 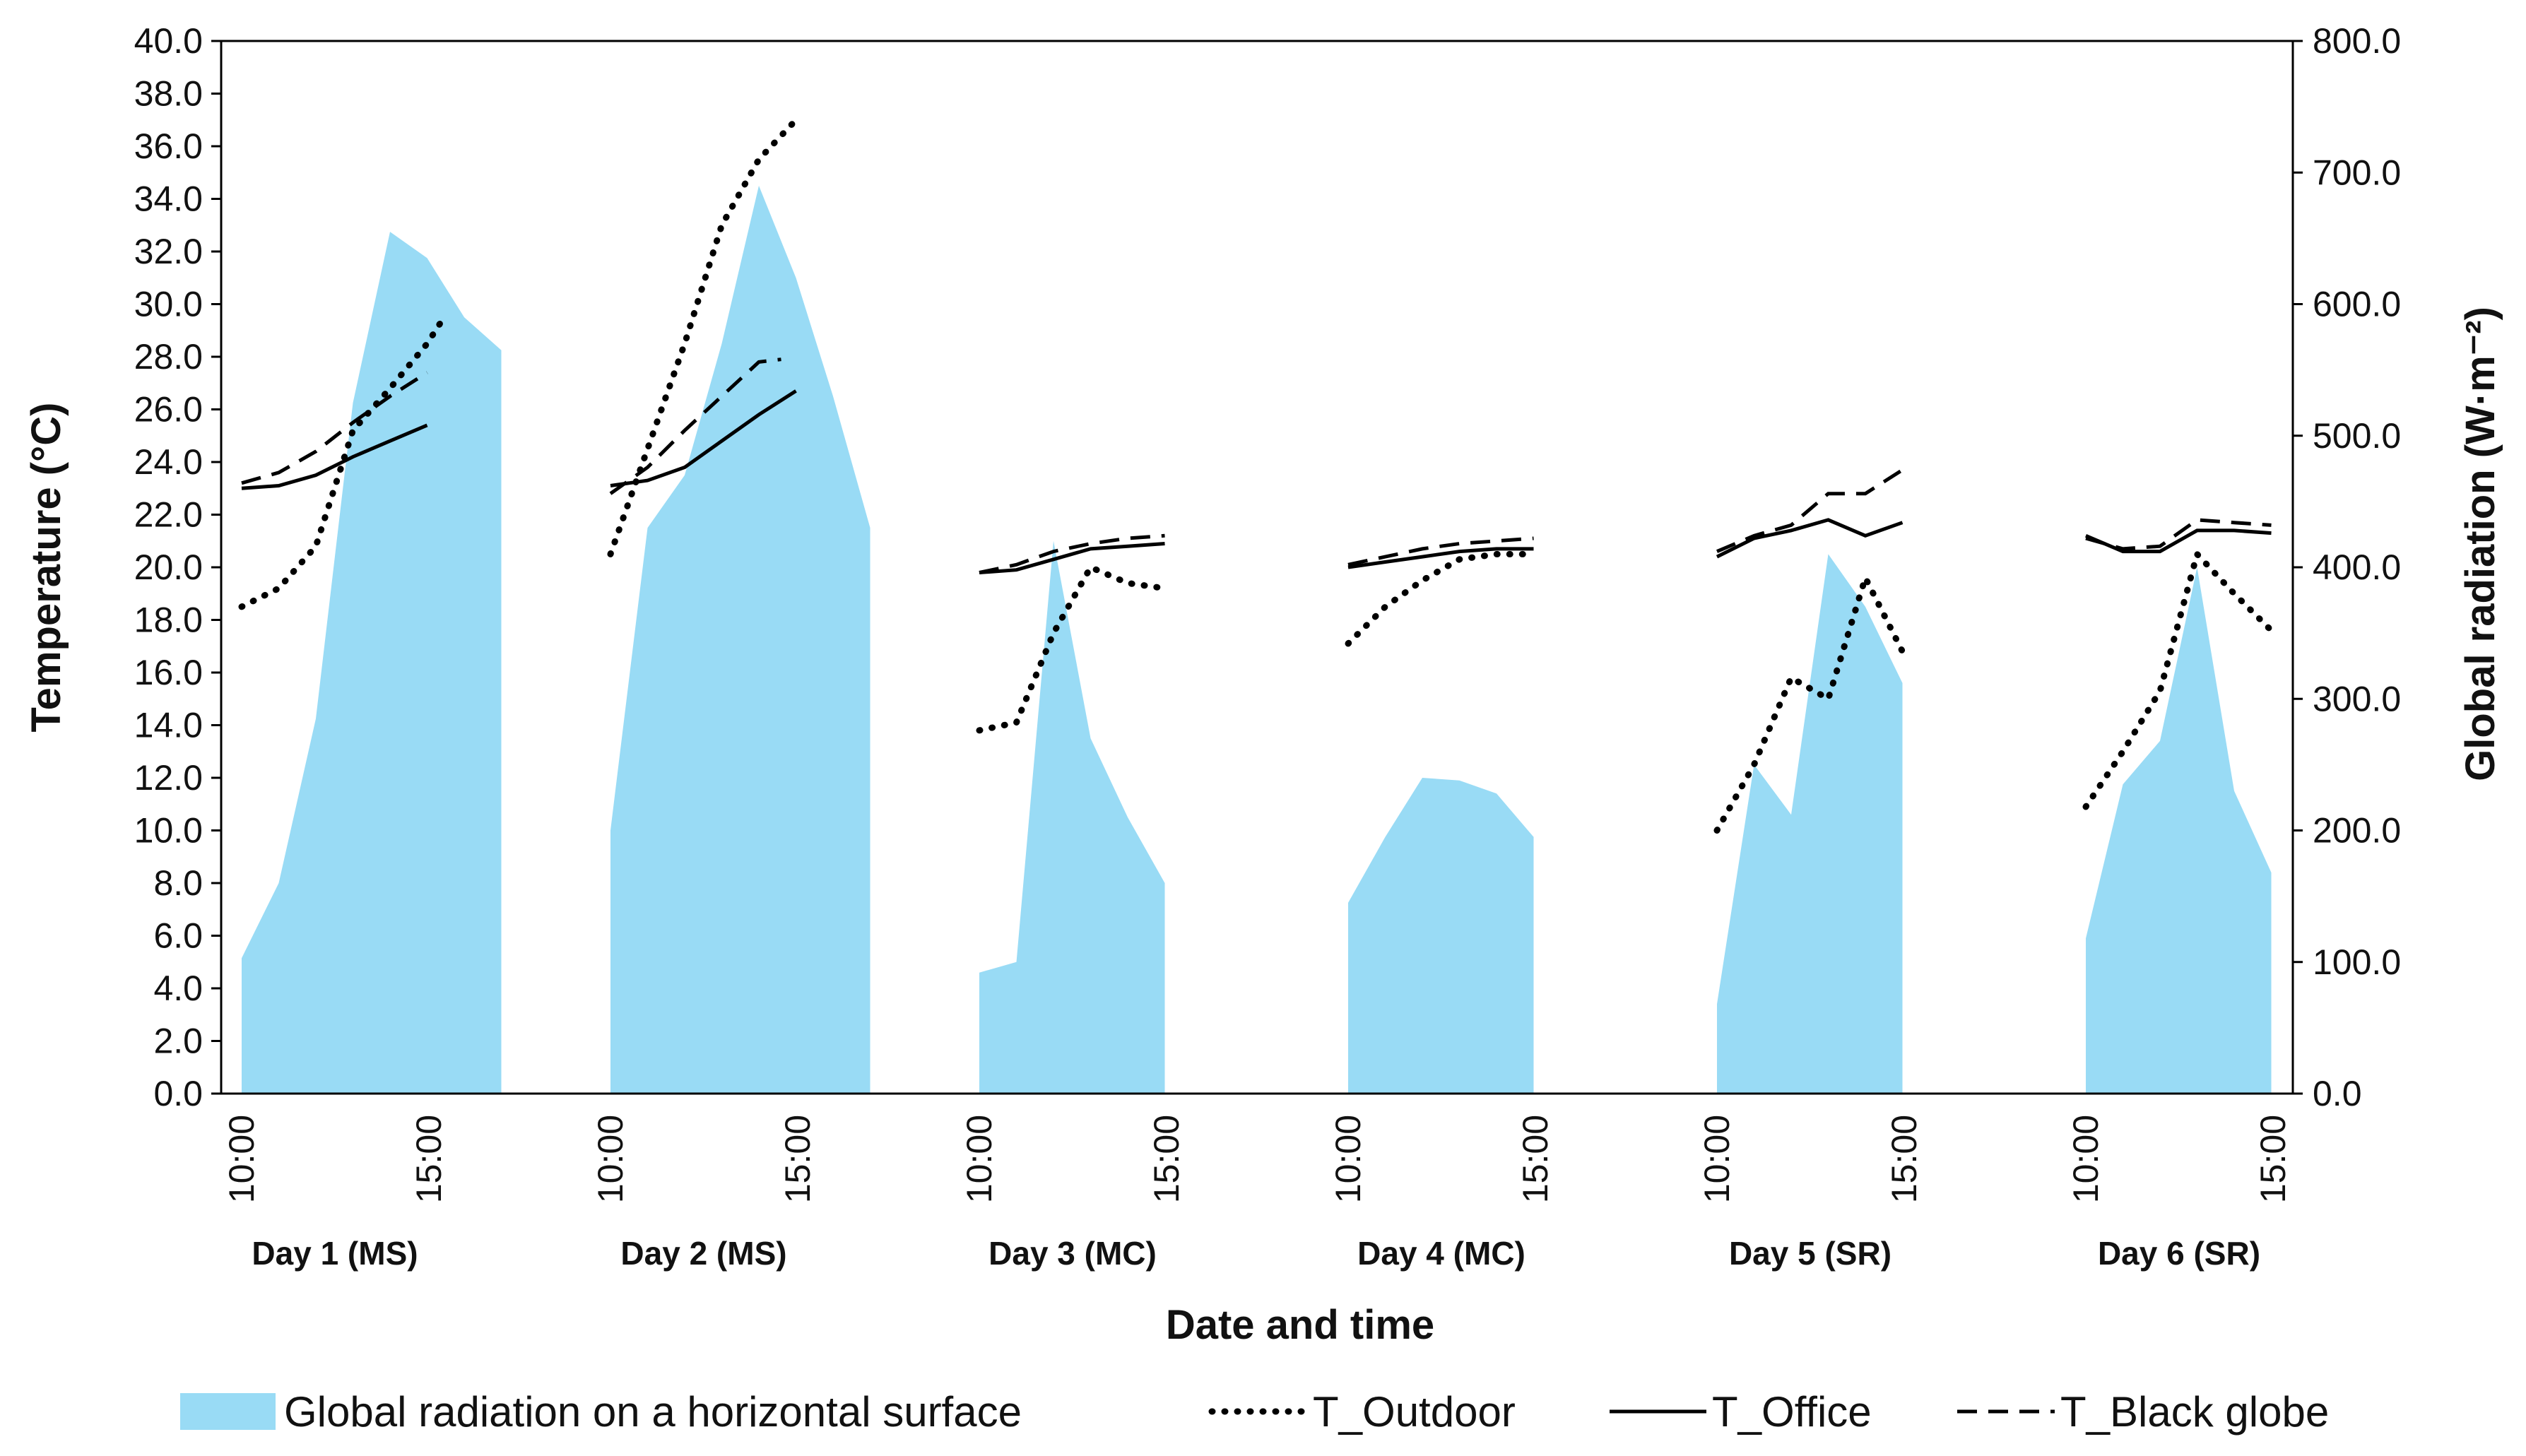 What do you see at coordinates (2357, 436) in the screenshot?
I see `right-tick-label: 500.0` at bounding box center [2357, 436].